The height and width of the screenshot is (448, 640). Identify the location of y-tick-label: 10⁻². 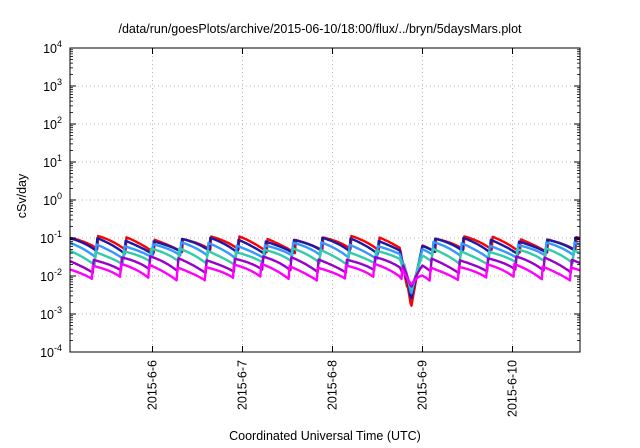
(51, 275).